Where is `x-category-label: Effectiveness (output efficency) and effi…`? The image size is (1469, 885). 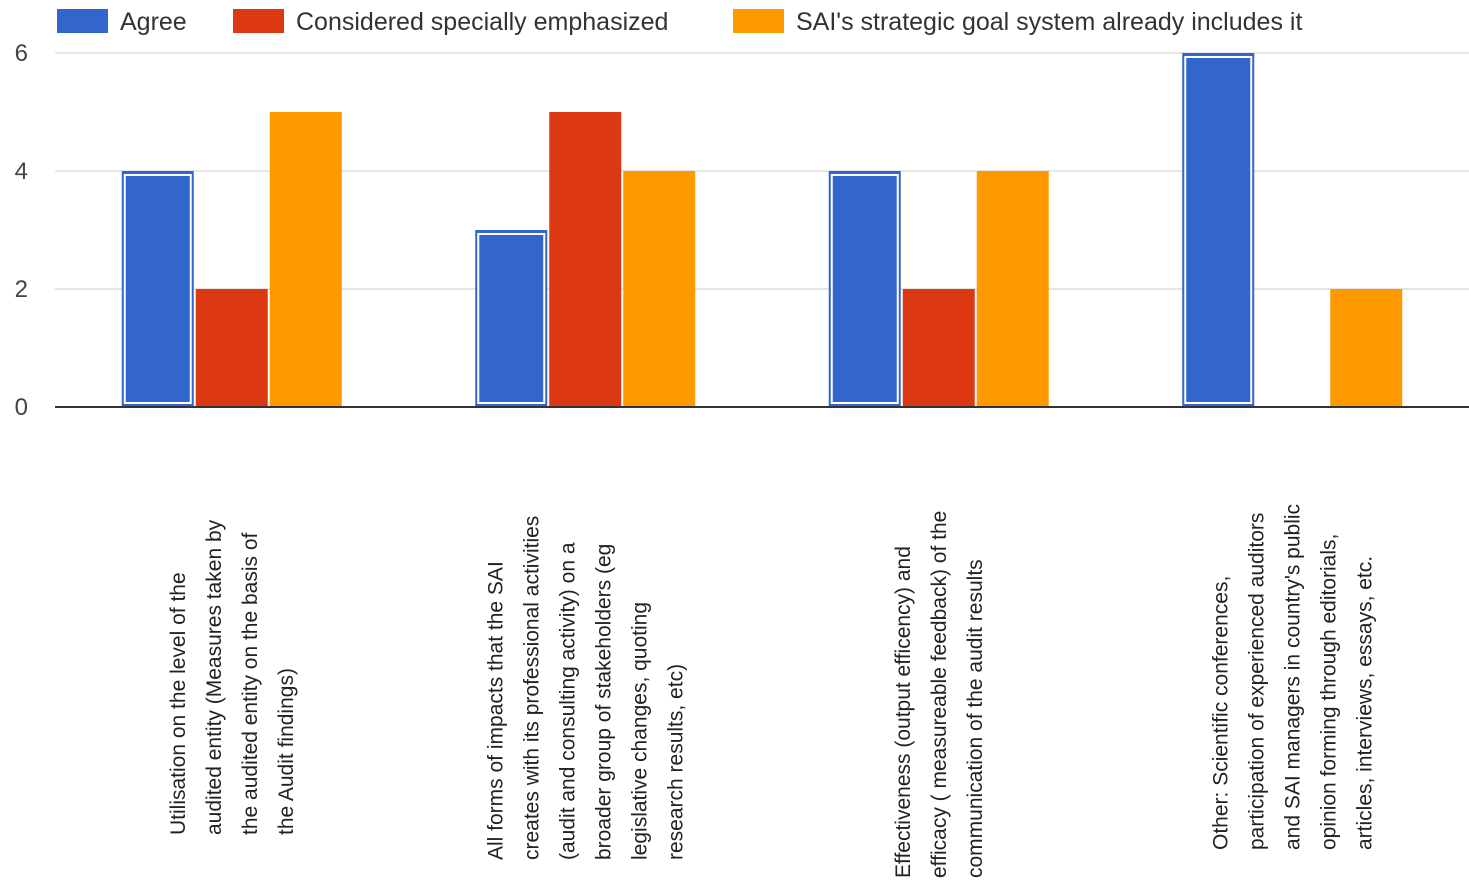
x-category-label: Effectiveness (output efficency) and effi… is located at coordinates (939, 694).